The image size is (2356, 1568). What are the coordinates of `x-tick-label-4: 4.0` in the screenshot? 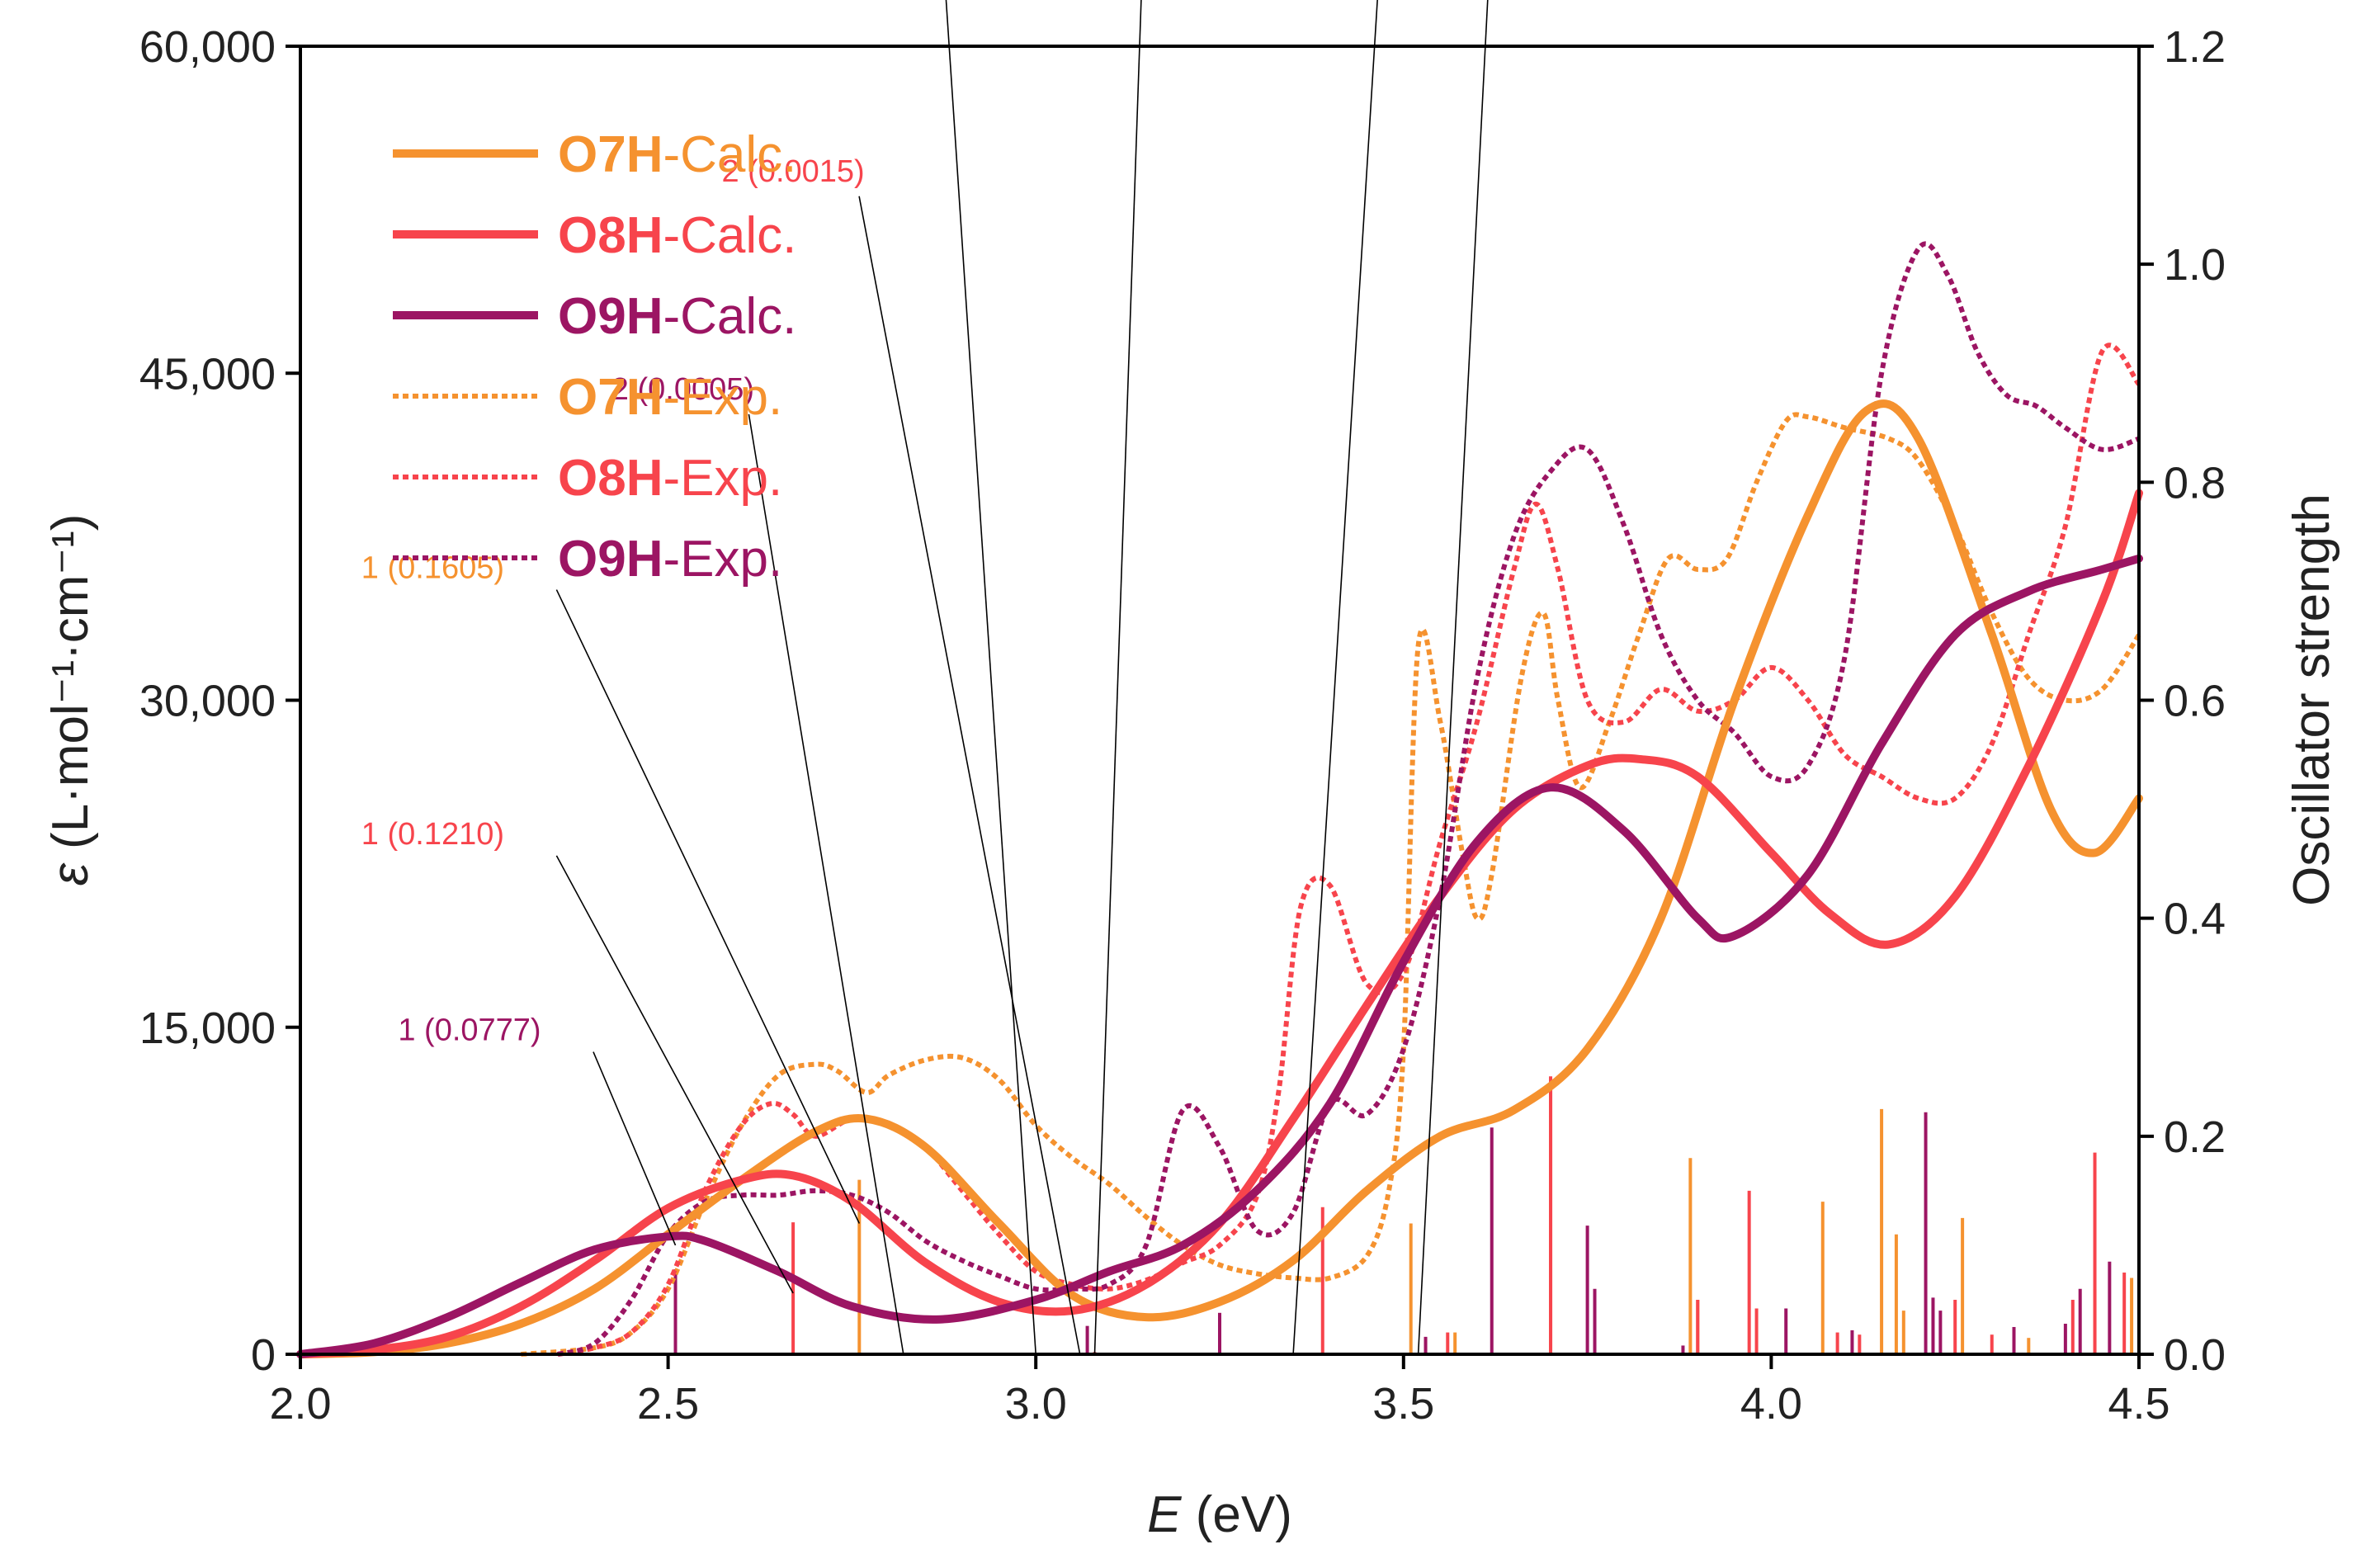 It's located at (1771, 1404).